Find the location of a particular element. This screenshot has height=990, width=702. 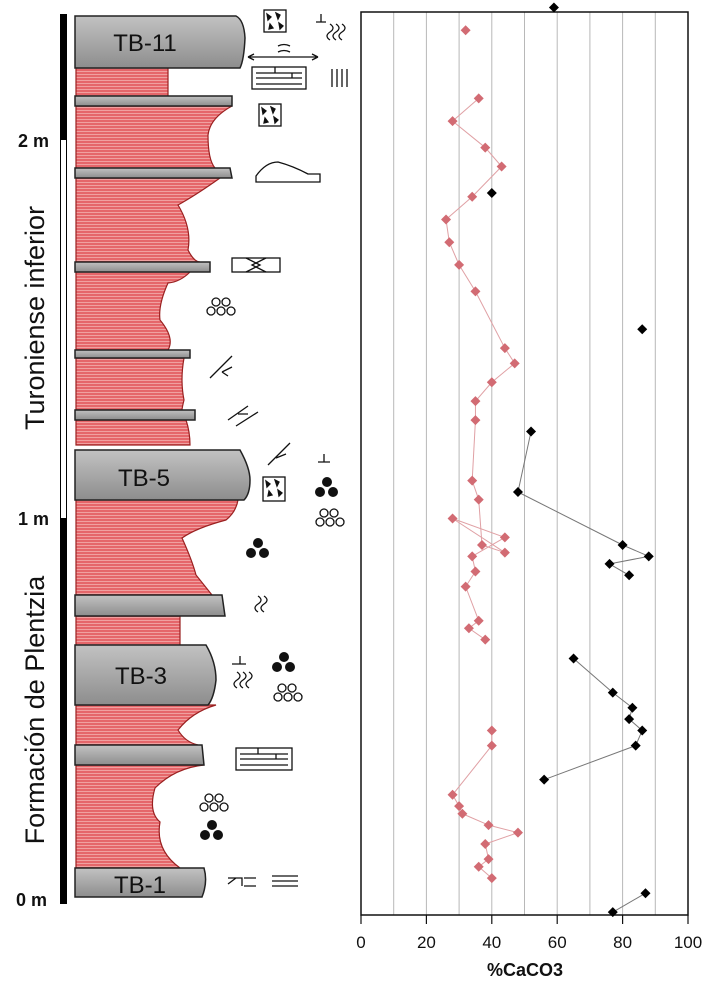

stage-label: Turoniense inferior is located at coordinates (35, 318).